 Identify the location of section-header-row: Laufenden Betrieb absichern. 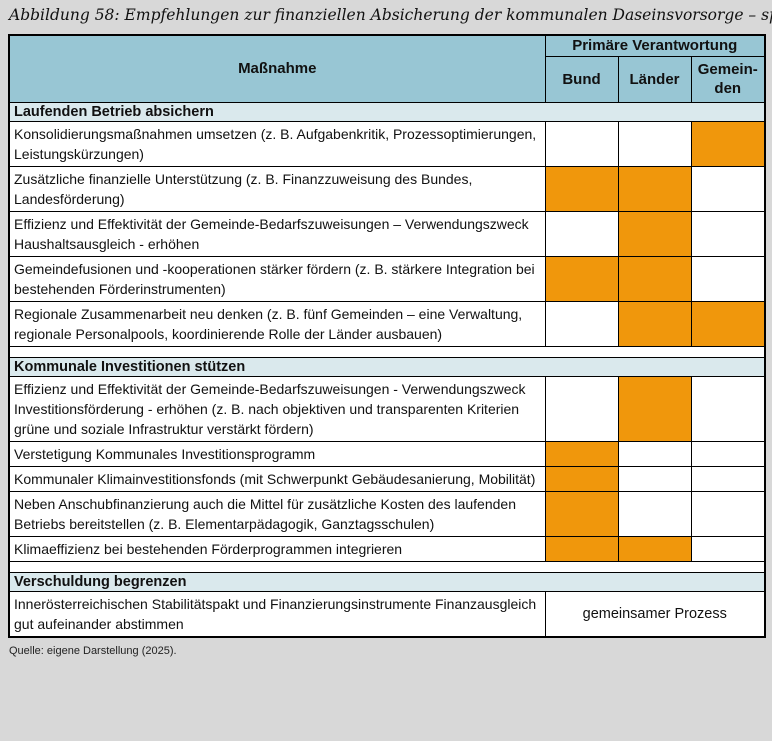
(387, 111).